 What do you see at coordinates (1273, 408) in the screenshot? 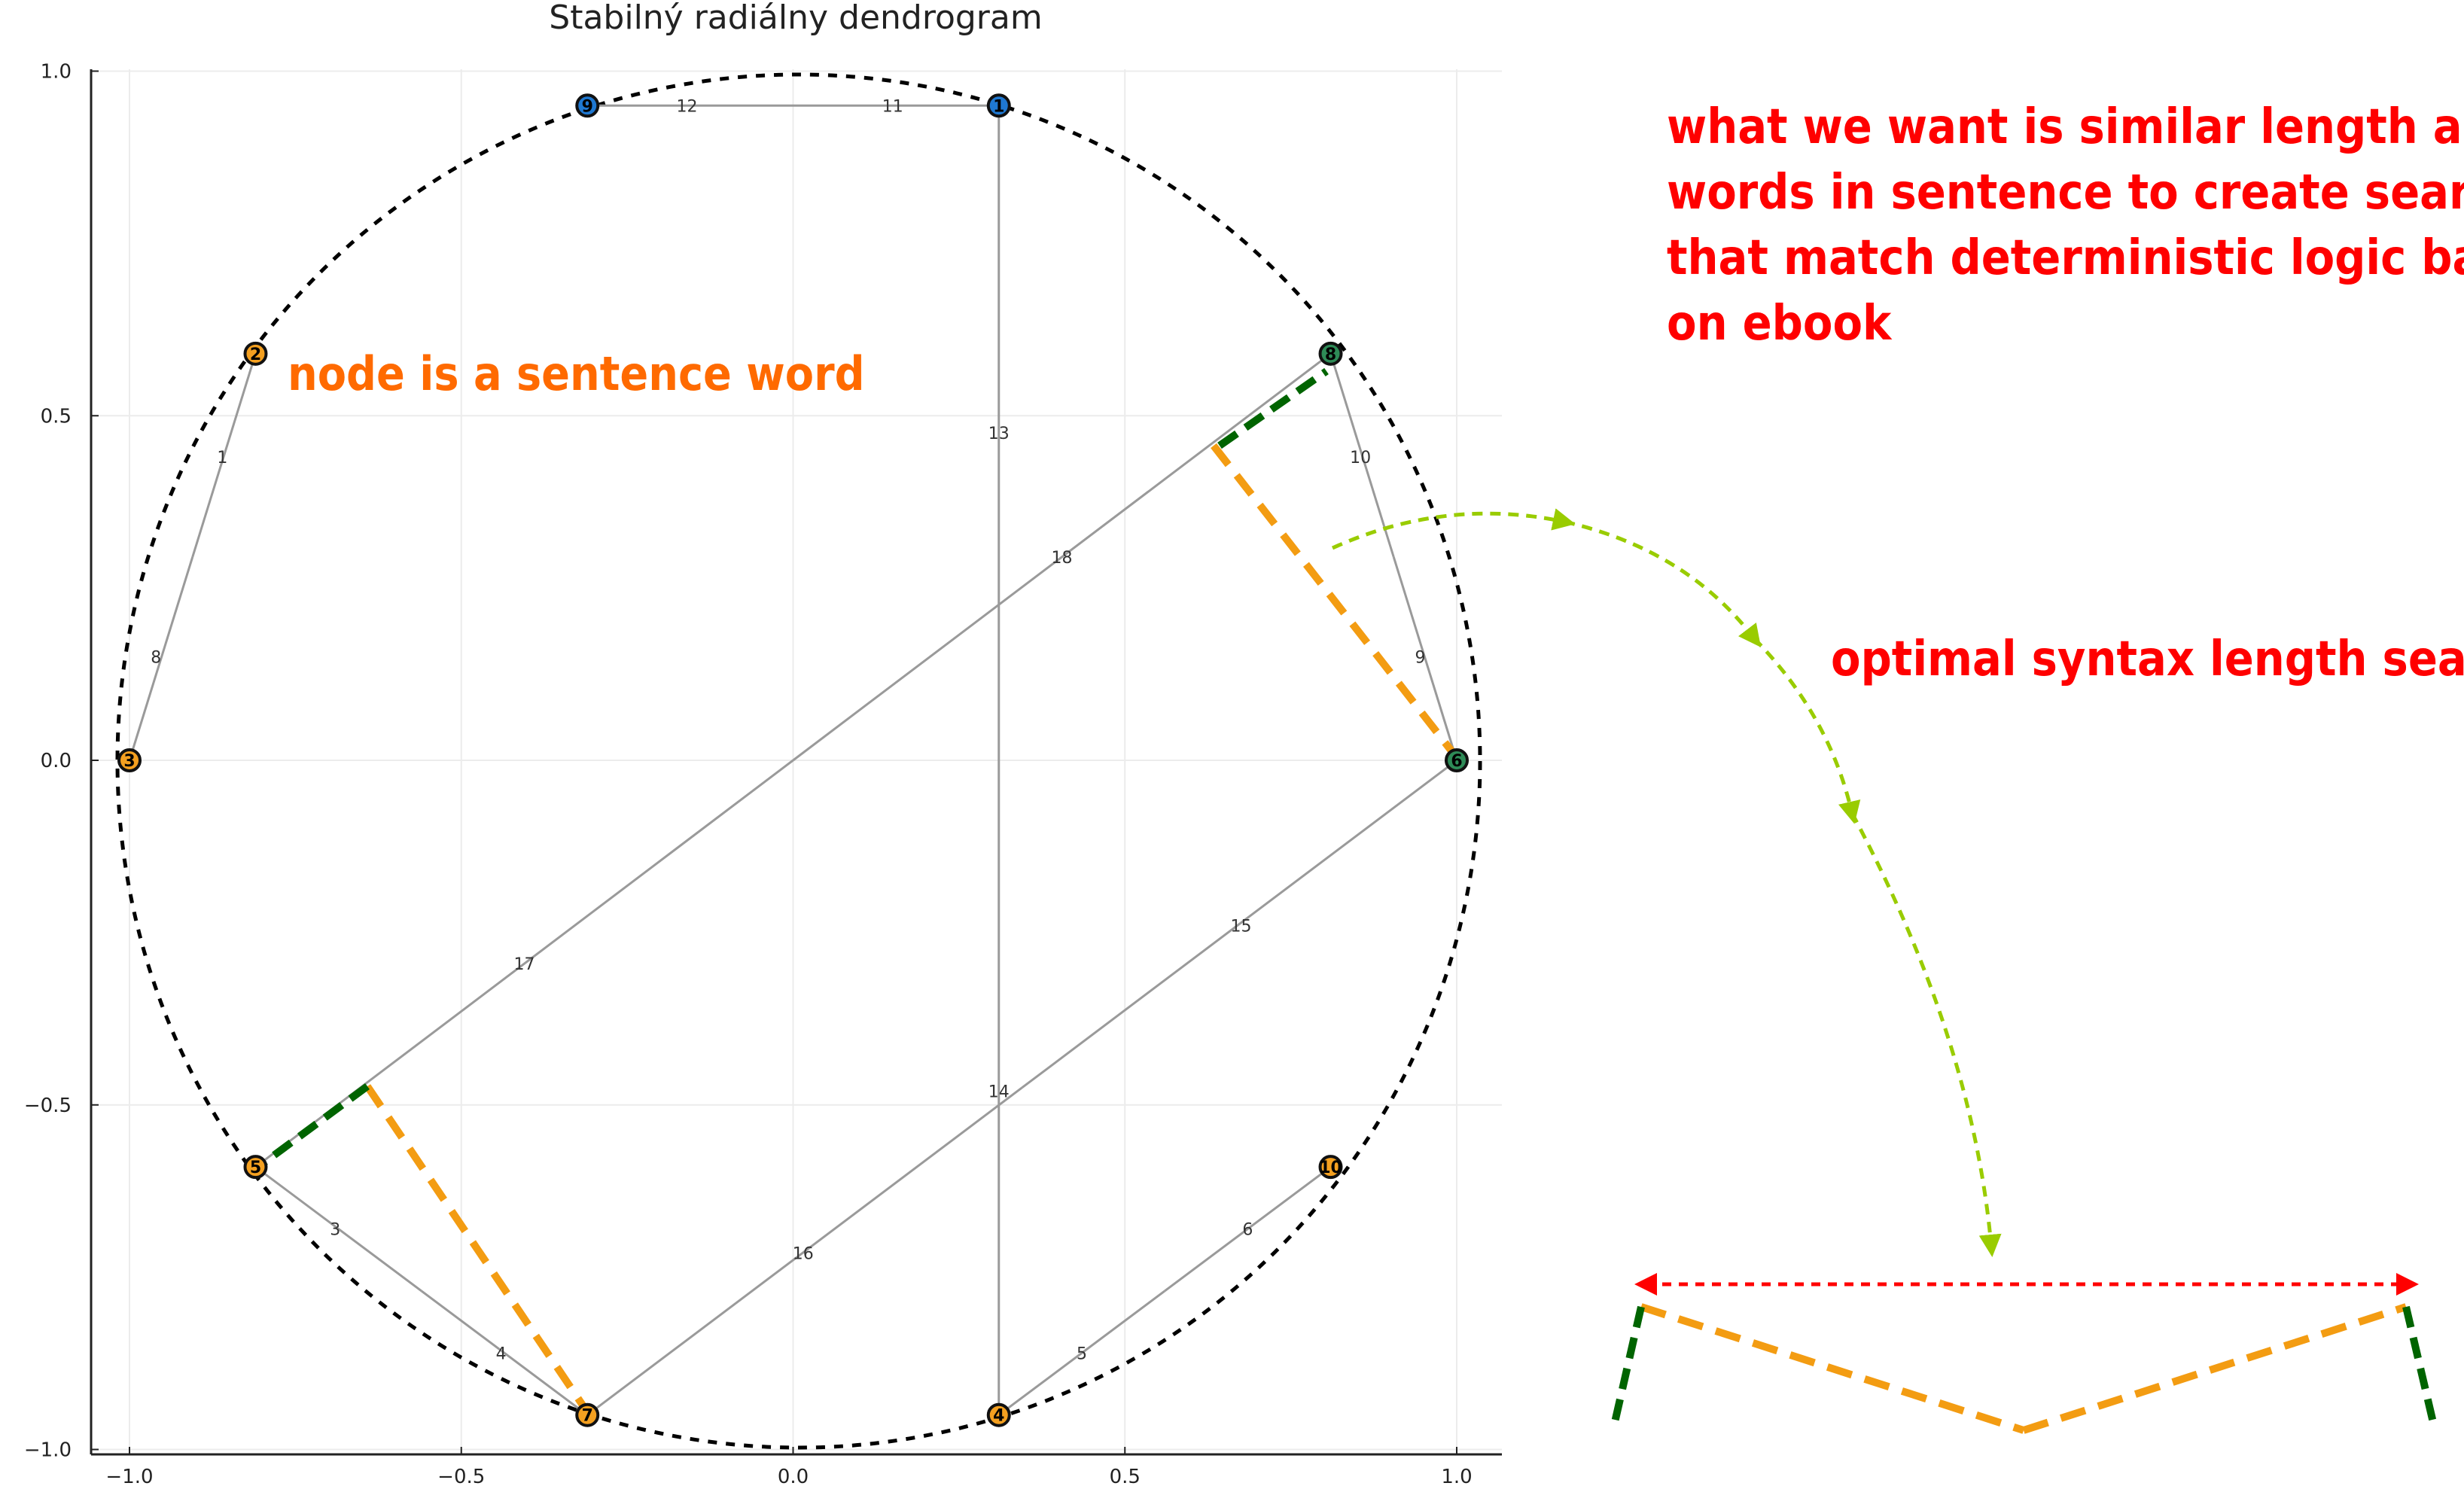
I see `green-dash-upper` at bounding box center [1273, 408].